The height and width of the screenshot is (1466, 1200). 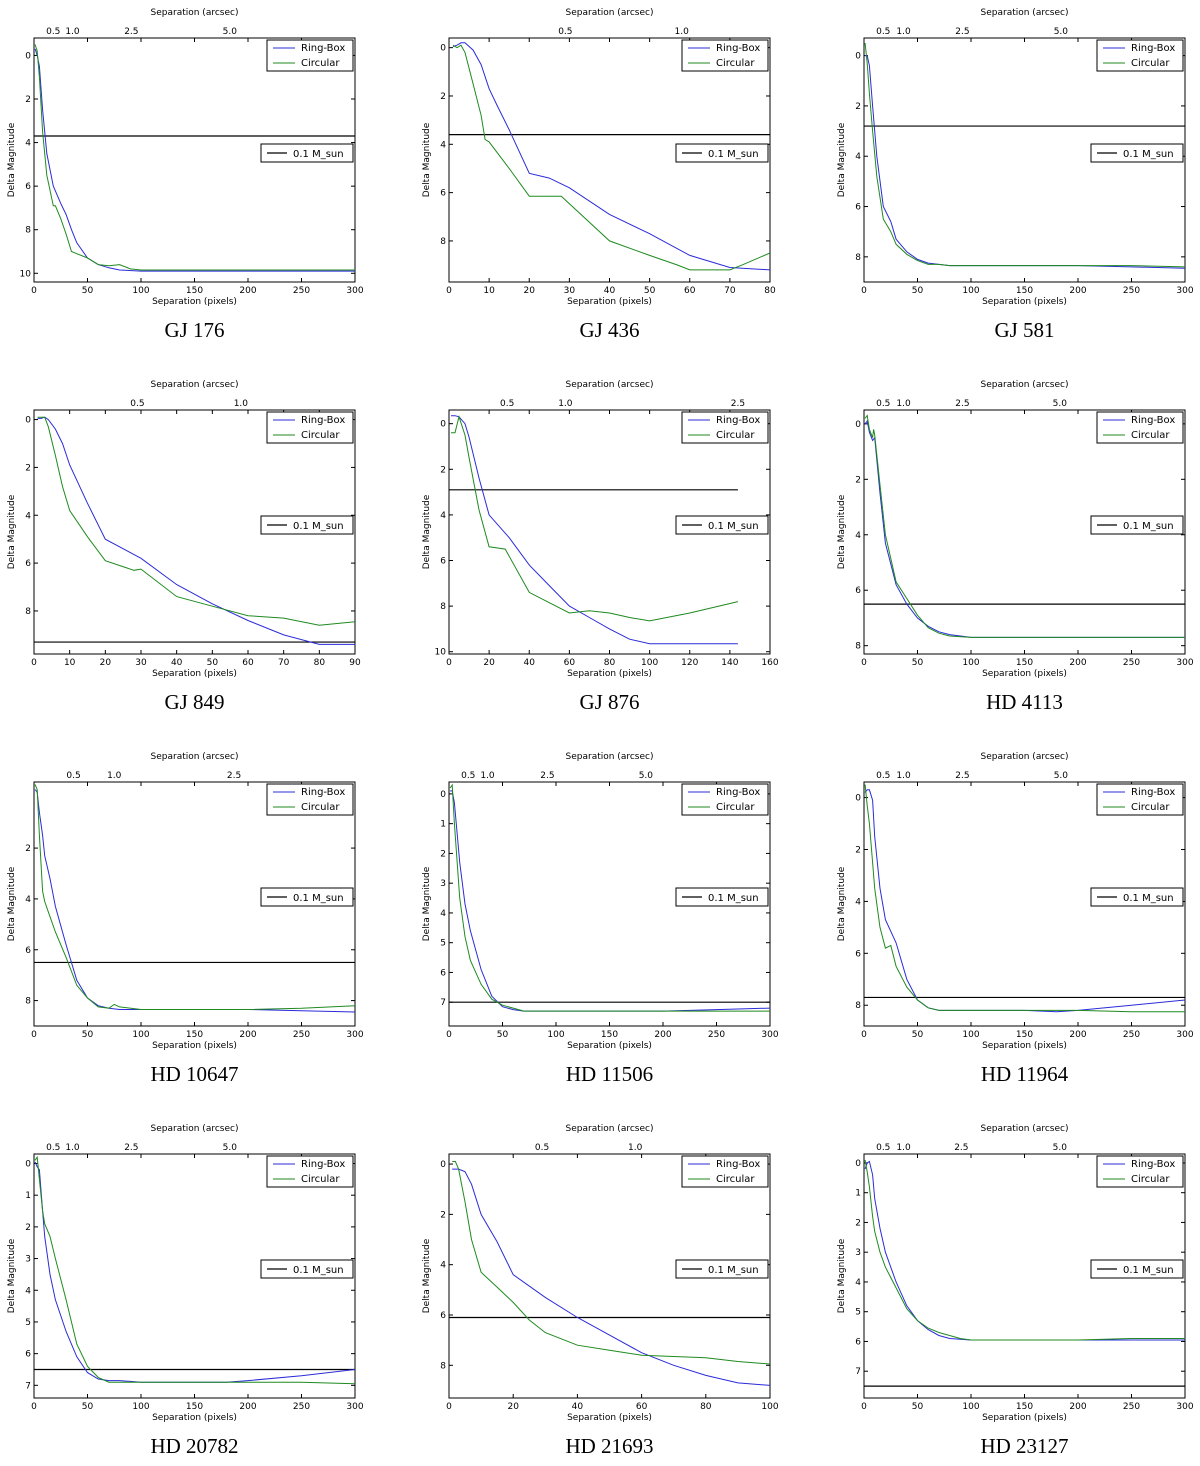 I want to click on chart-caption: HD 21693, so click(x=609, y=1446).